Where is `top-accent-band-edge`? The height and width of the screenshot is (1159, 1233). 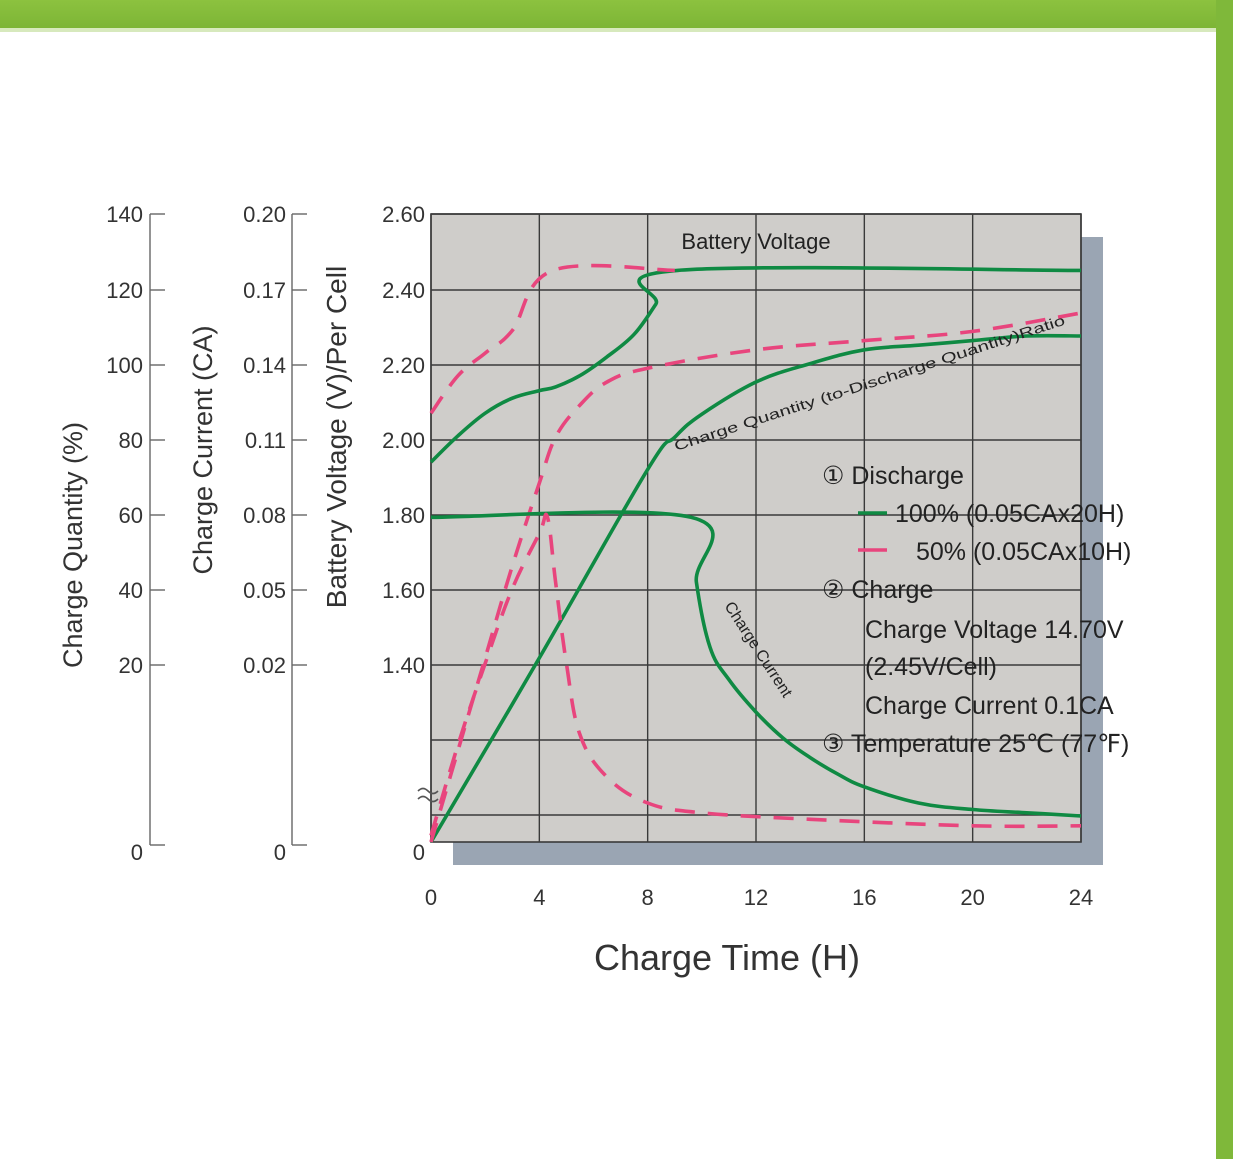
top-accent-band-edge is located at coordinates (608, 30).